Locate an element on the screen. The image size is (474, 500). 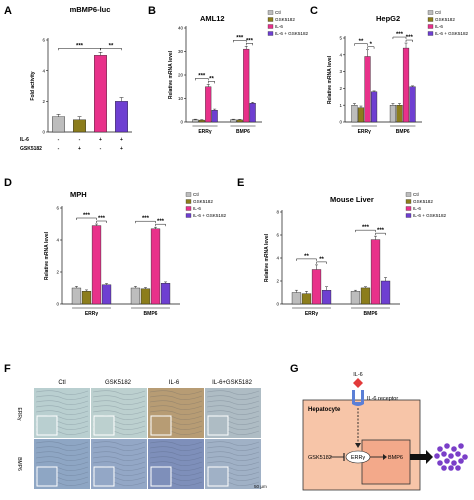
chart-c-sig-label: ** is located at coordinates (361, 42).